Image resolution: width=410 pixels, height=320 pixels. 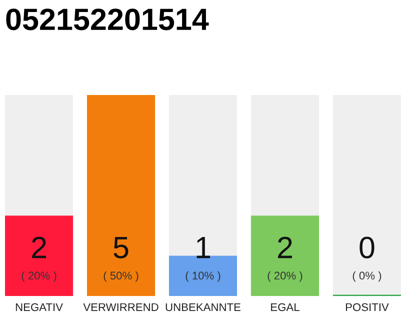 I want to click on data-label: 5, so click(x=121, y=247).